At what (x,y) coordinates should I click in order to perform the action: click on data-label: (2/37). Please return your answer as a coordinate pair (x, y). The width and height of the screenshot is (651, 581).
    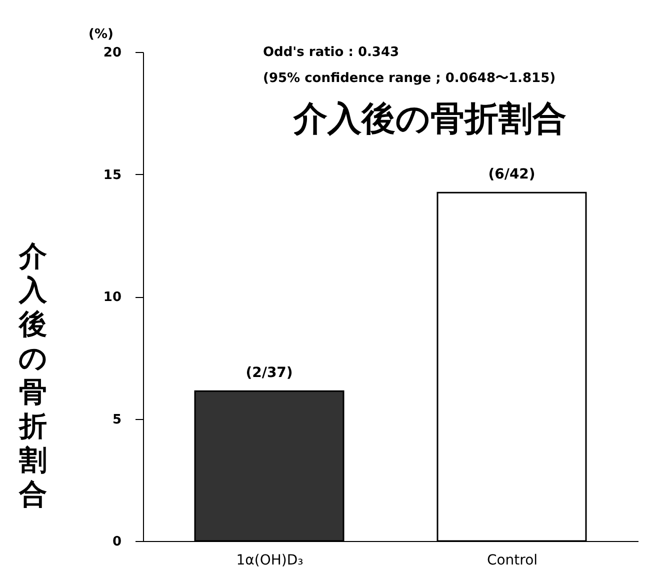
    Looking at the image, I should click on (269, 373).